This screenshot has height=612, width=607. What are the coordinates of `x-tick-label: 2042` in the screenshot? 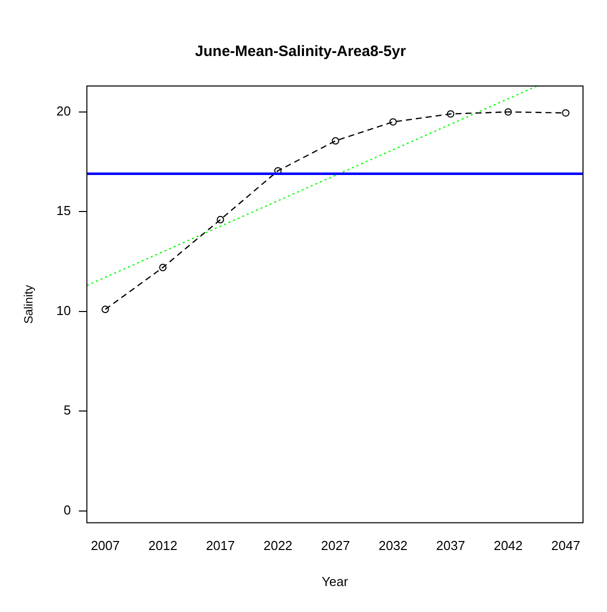 It's located at (508, 546).